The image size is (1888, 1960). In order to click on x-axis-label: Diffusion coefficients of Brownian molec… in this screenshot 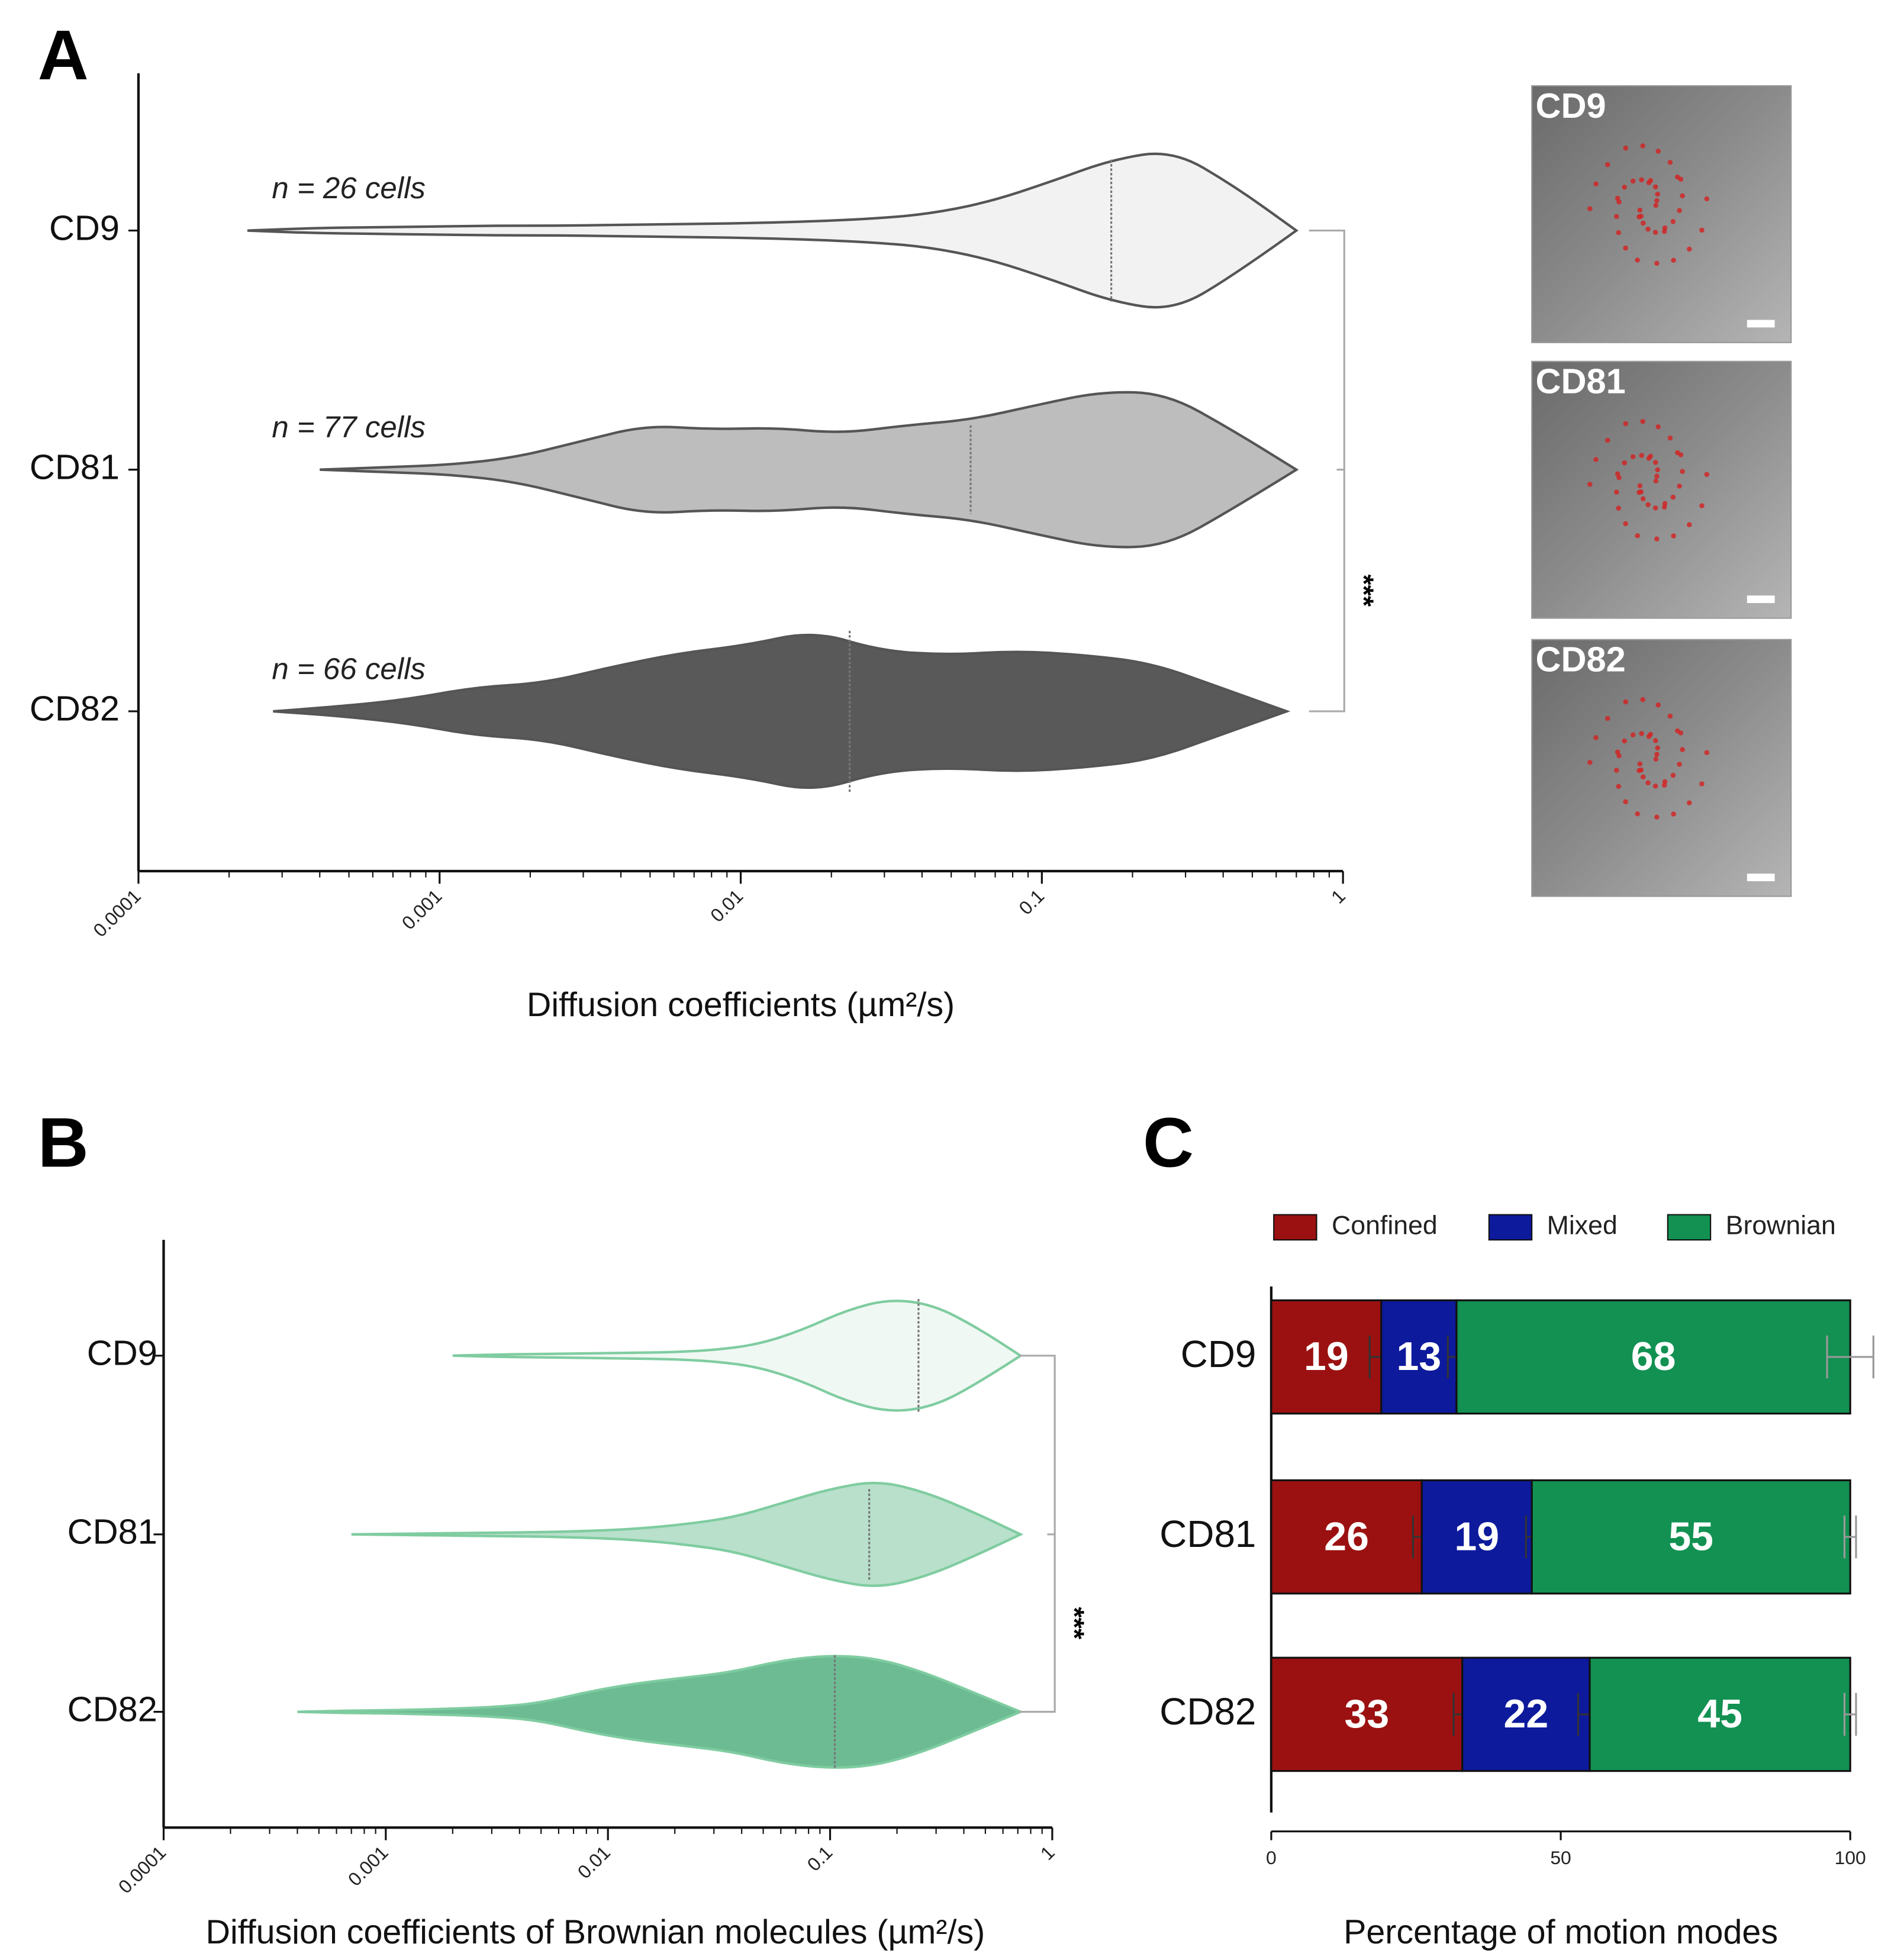, I will do `click(596, 1932)`.